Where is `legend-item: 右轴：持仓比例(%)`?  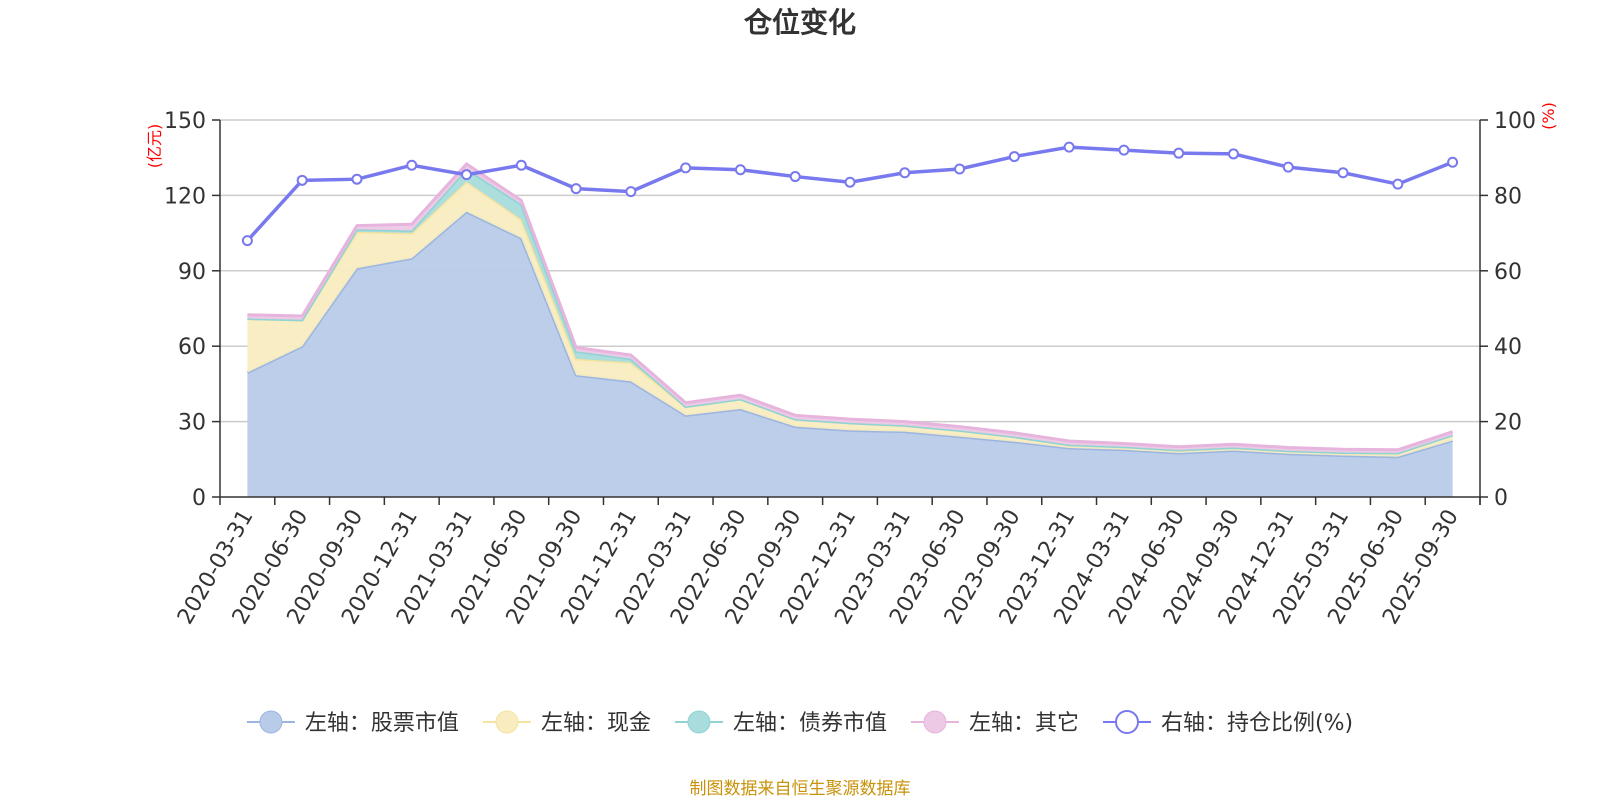 legend-item: 右轴：持仓比例(%) is located at coordinates (1227, 723).